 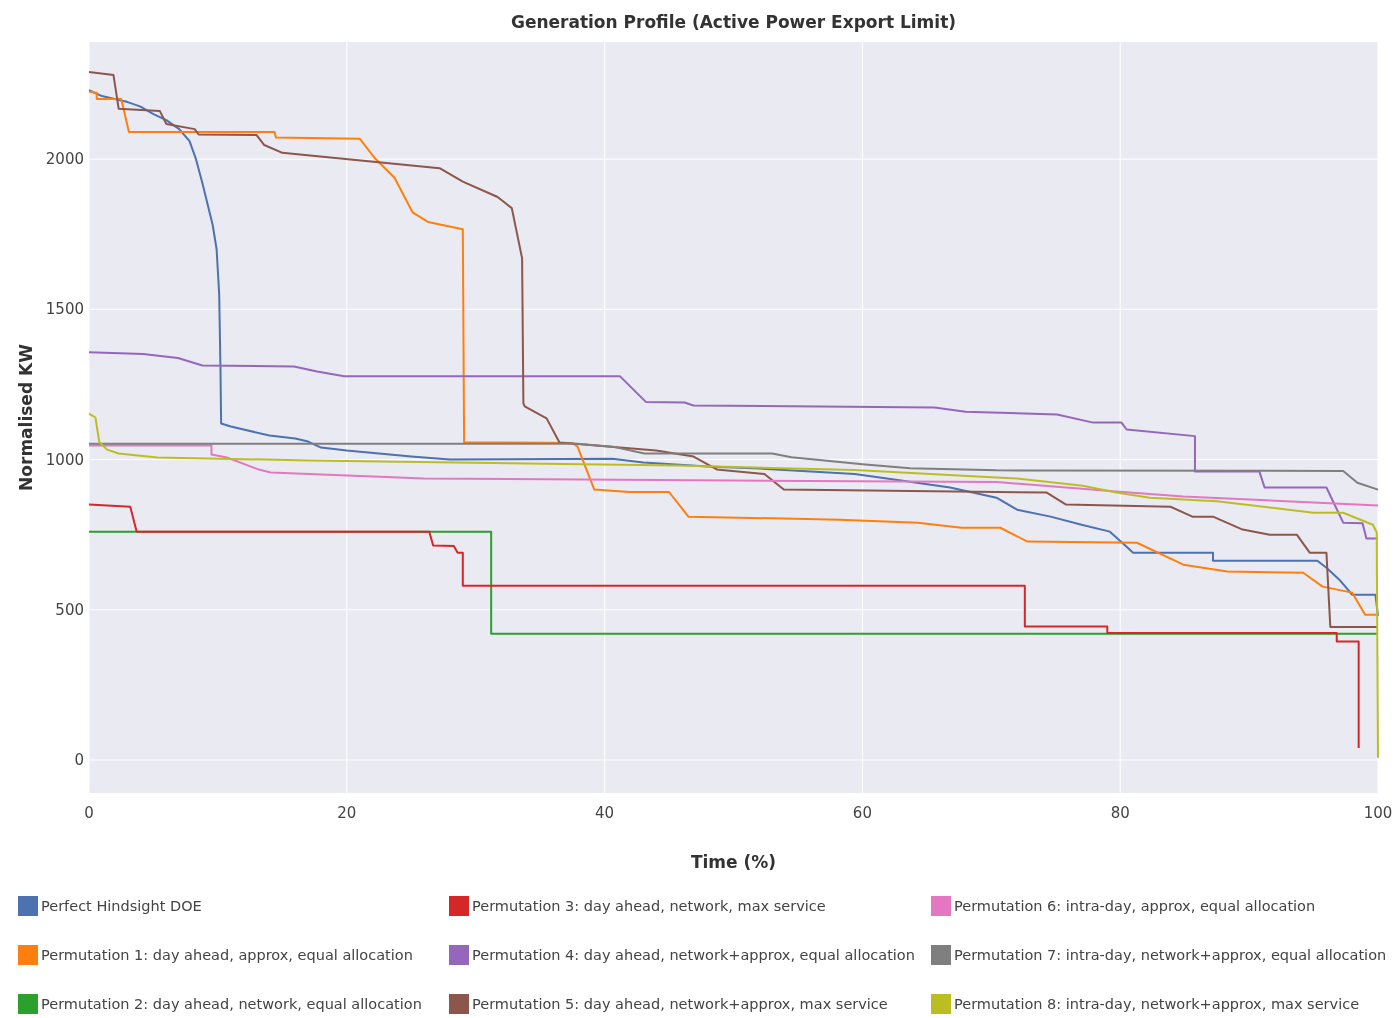 What do you see at coordinates (733, 22) in the screenshot?
I see `chart-title: Generation Profile (Active Power Export Limit)` at bounding box center [733, 22].